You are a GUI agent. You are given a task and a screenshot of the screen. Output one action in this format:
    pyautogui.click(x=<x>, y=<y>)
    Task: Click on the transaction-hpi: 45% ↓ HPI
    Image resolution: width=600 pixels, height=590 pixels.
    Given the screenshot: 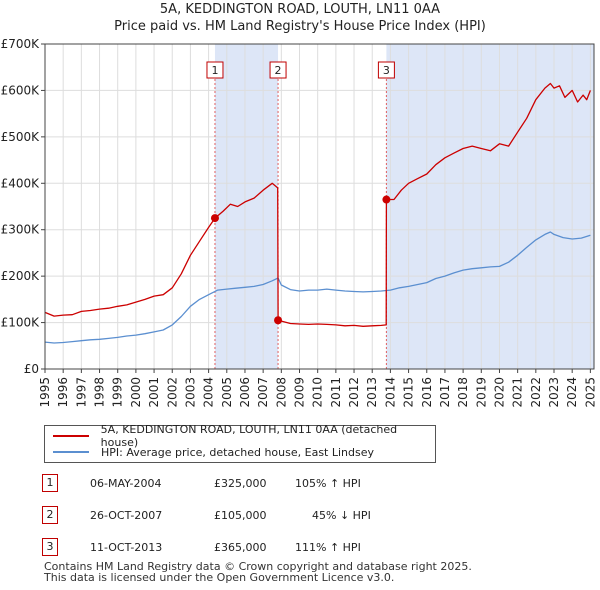 What is the action you would take?
    pyautogui.click(x=341, y=515)
    